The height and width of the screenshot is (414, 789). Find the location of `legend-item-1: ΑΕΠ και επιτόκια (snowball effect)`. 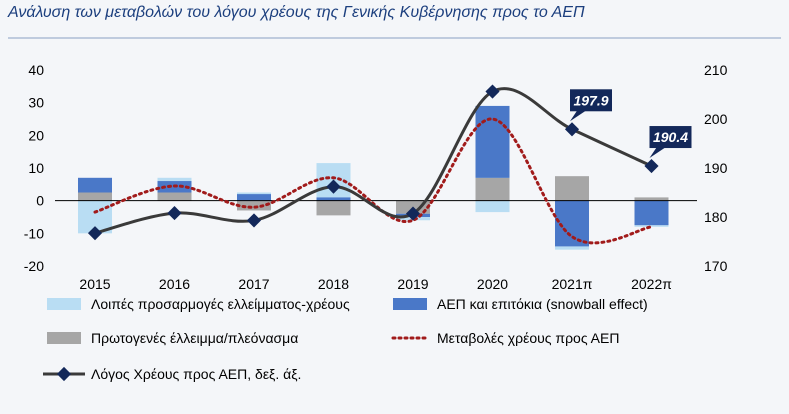

legend-item-1: ΑΕΠ και επιτόκια (snowball effect) is located at coordinates (520, 304).